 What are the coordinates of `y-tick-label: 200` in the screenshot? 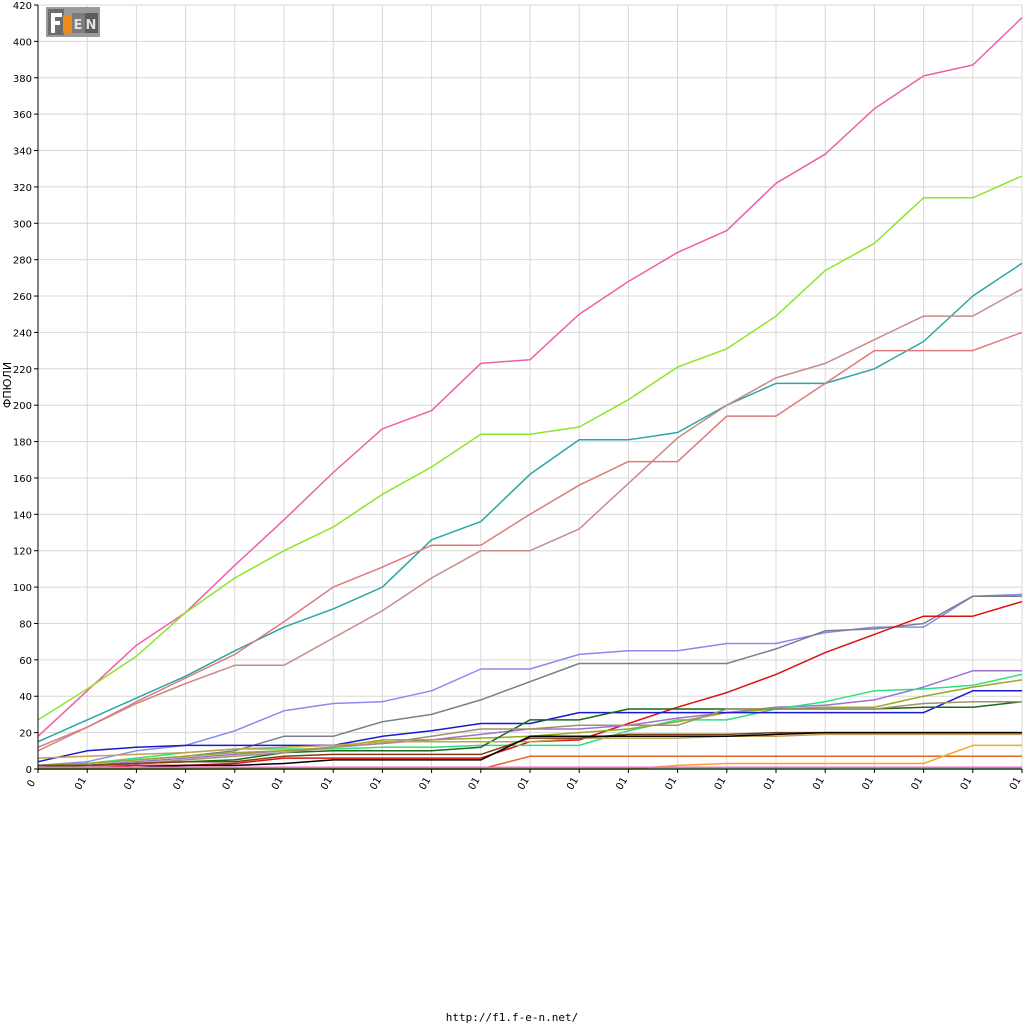 It's located at (22, 406).